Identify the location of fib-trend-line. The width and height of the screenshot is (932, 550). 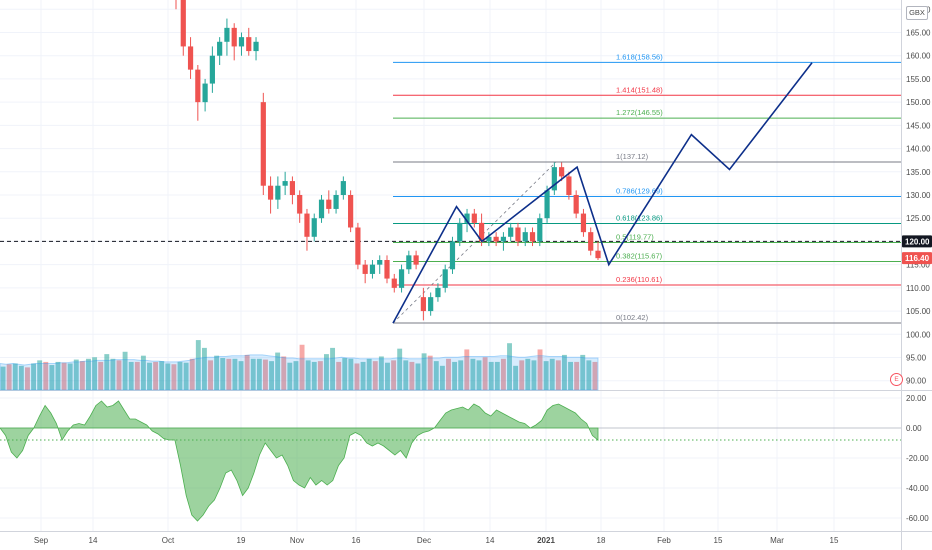
(474, 242).